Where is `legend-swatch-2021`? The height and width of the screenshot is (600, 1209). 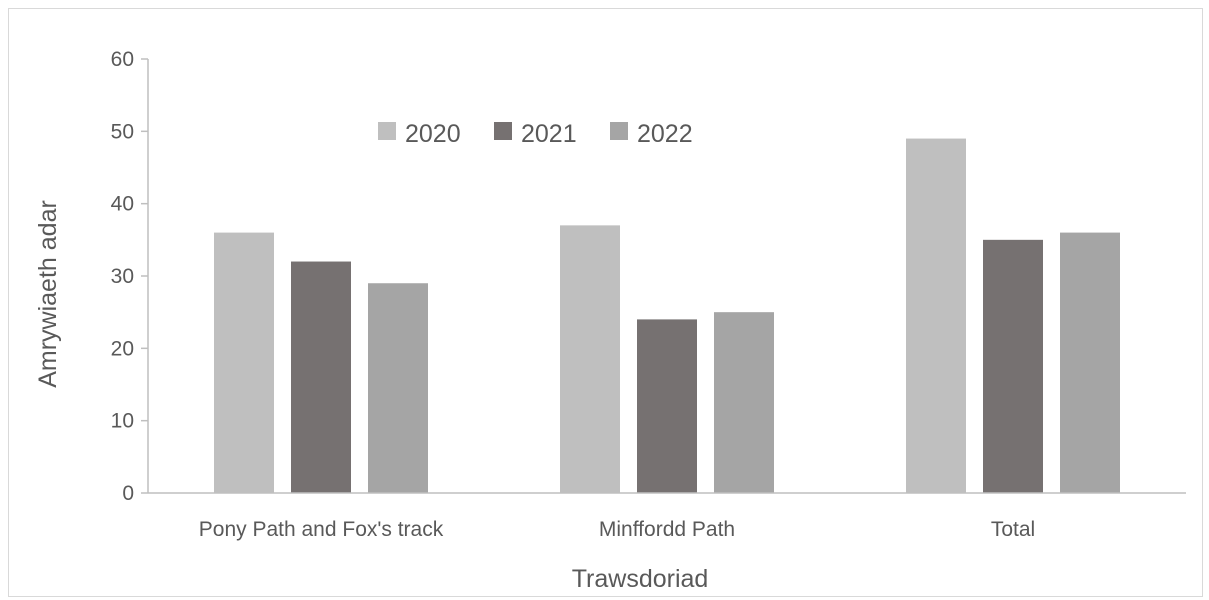 legend-swatch-2021 is located at coordinates (503, 131).